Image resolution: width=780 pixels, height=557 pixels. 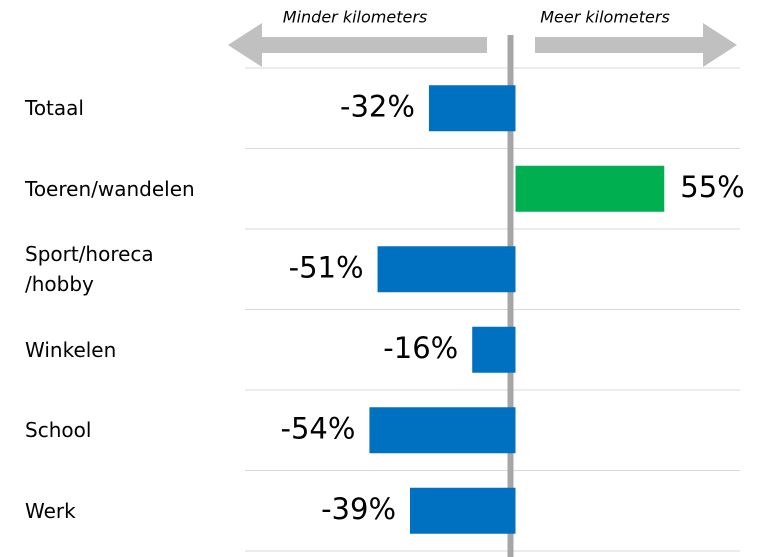 I want to click on annotation: Minder kilometers, so click(x=355, y=17).